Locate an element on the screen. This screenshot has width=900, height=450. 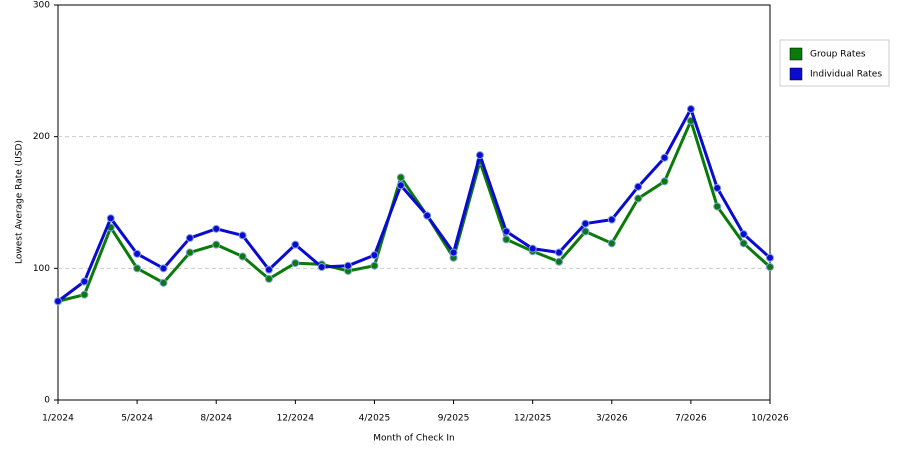
y-tick-label: 200 is located at coordinates (41, 137).